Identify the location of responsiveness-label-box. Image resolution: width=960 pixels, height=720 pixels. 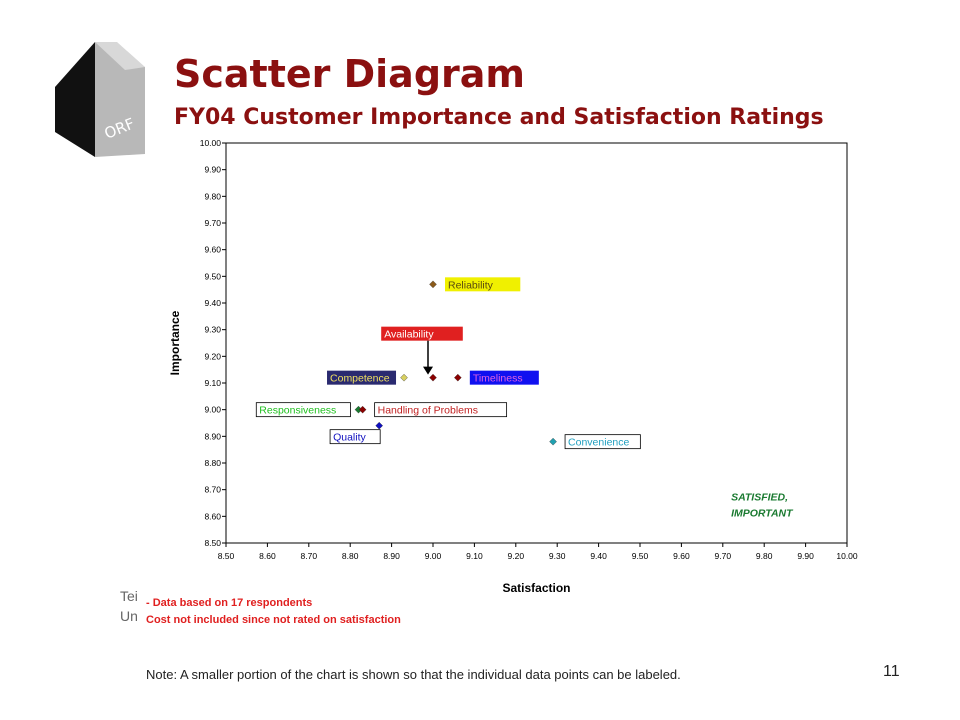
(303, 410).